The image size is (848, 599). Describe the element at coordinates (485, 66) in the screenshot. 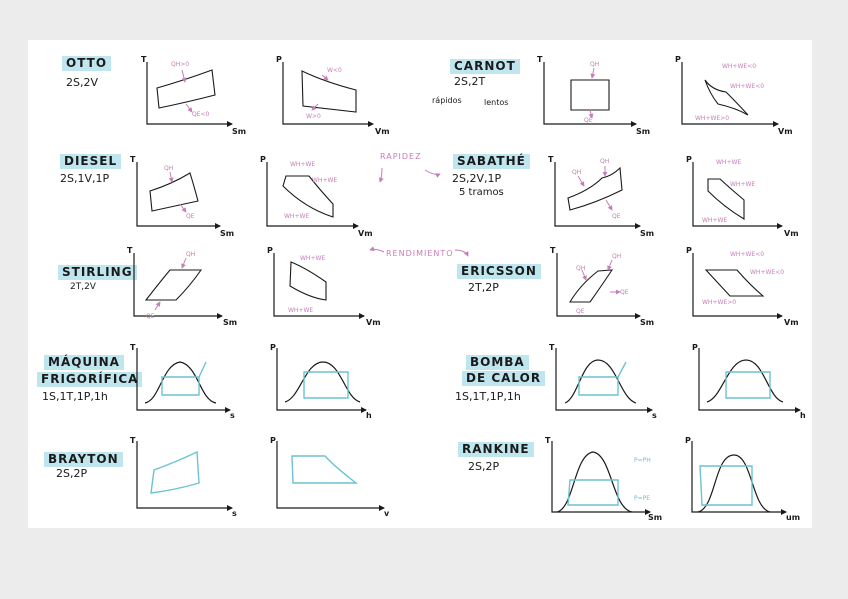

I see `carnot-title: CARNOT` at that location.